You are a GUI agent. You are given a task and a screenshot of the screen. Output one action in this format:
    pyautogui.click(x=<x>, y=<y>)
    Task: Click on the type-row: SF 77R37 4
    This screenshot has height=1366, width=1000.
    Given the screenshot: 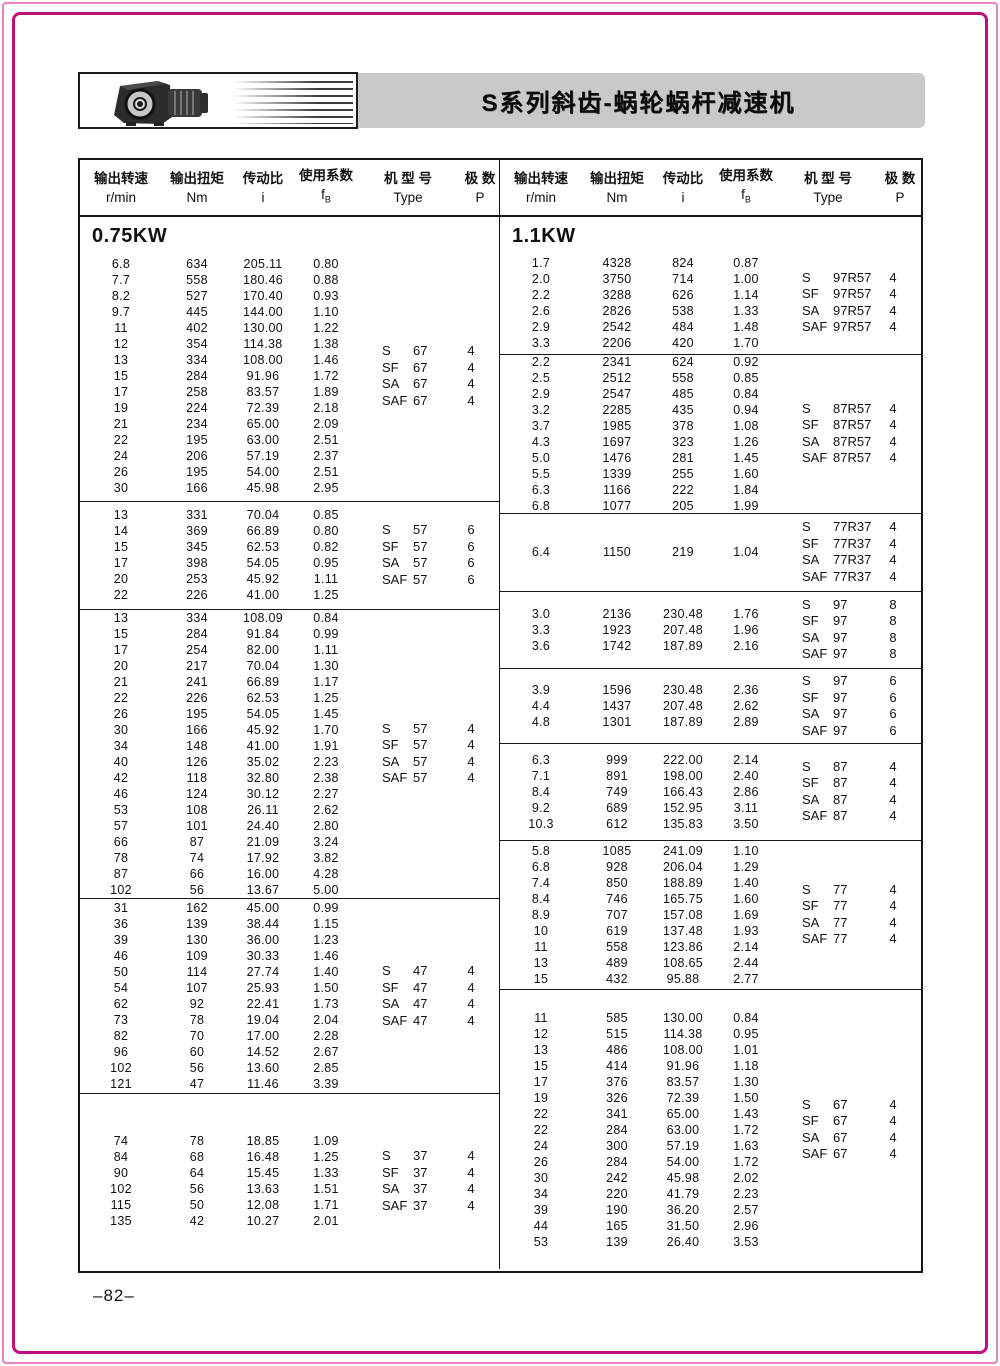 What is the action you would take?
    pyautogui.click(x=856, y=544)
    